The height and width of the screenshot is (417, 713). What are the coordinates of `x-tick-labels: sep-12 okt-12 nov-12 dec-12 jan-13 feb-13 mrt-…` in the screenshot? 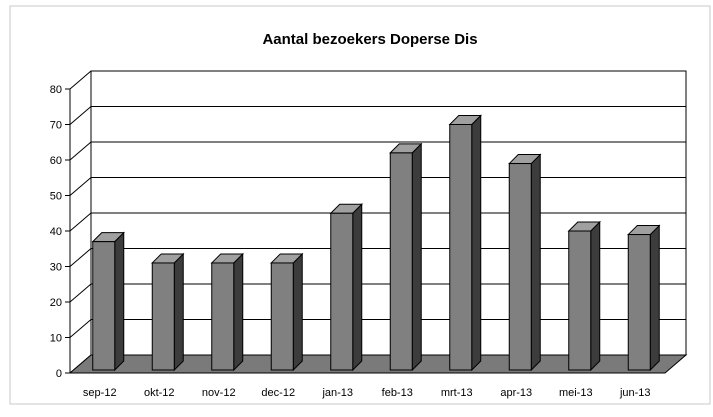 It's located at (367, 393).